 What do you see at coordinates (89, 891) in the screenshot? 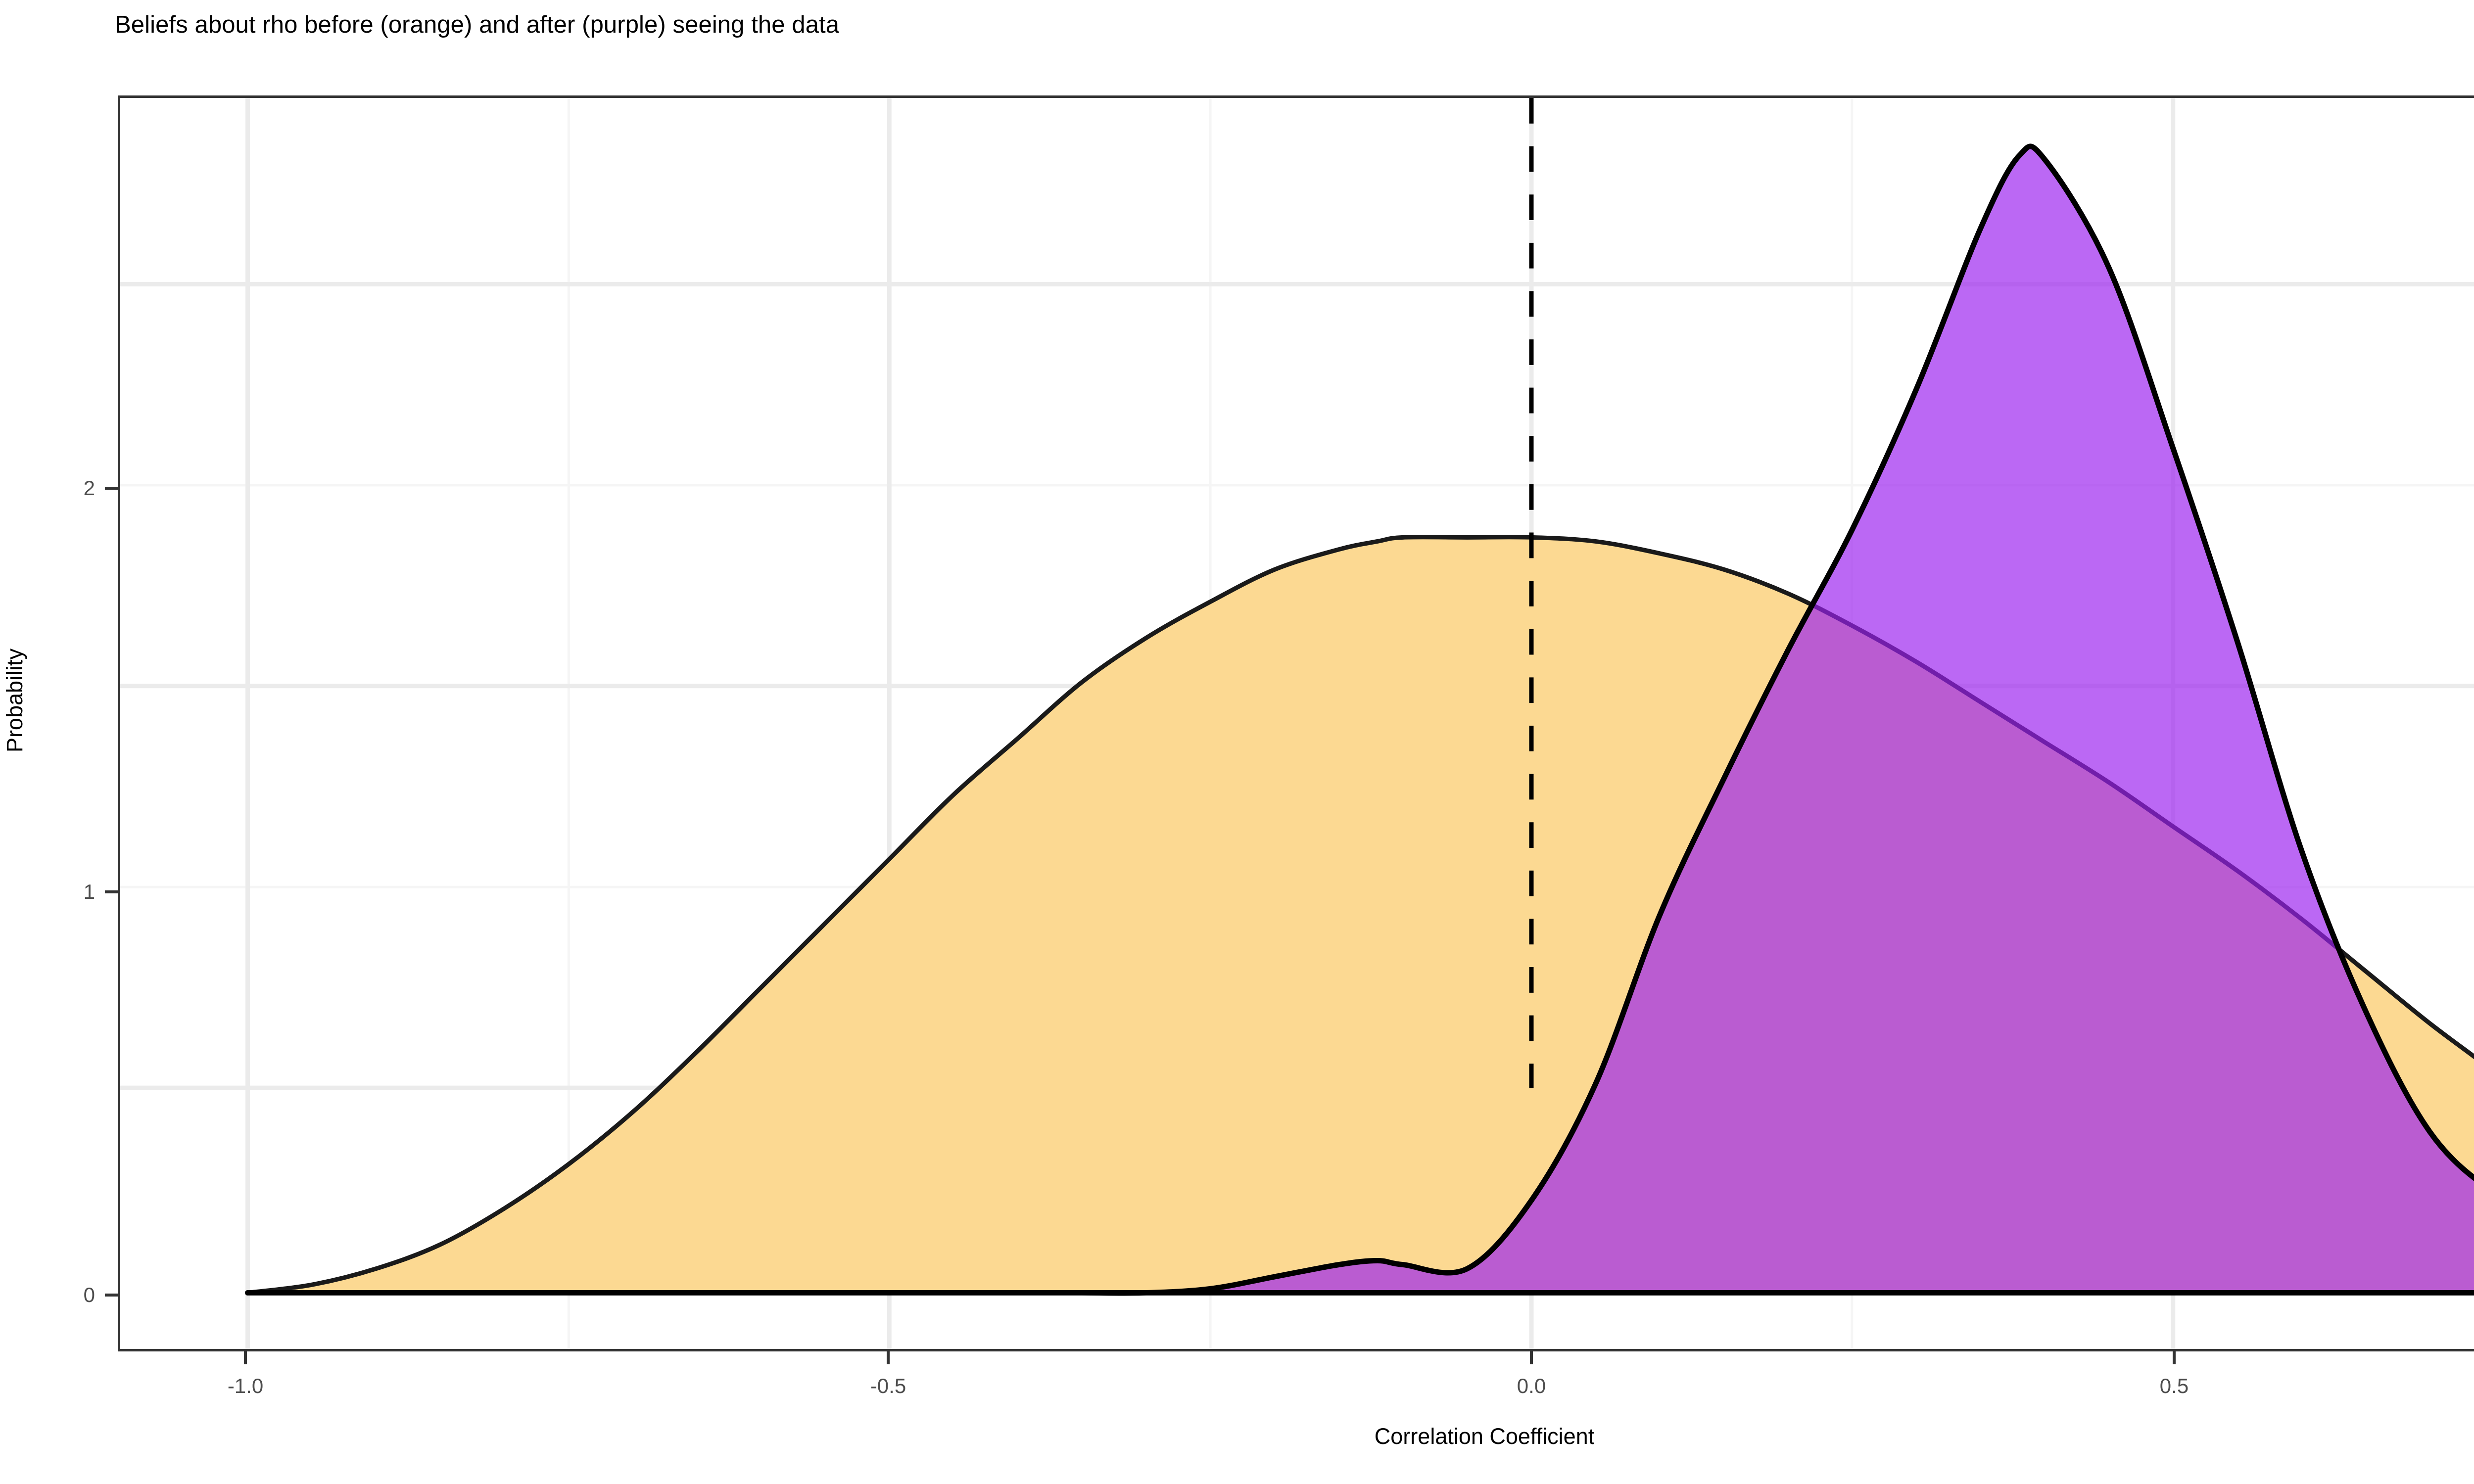
I see `ytick-label-1: 1` at bounding box center [89, 891].